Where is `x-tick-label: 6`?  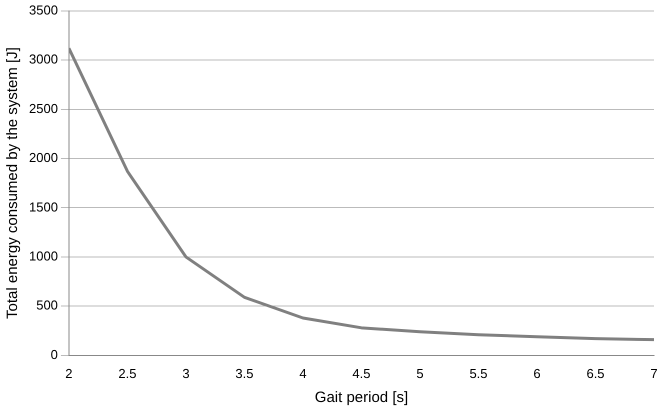
x-tick-label: 6 is located at coordinates (537, 373).